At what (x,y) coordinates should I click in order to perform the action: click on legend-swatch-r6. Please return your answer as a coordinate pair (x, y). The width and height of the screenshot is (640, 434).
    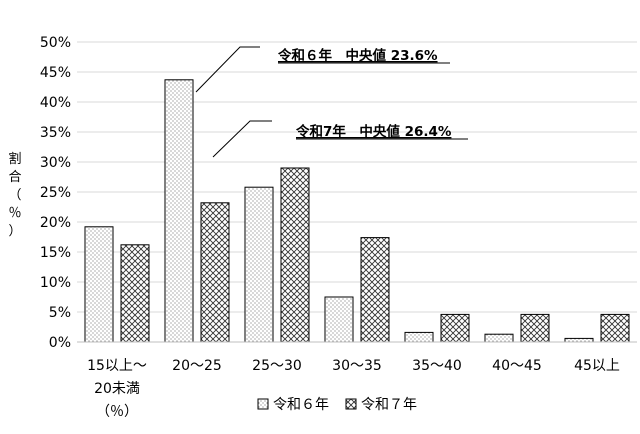
    Looking at the image, I should click on (263, 404).